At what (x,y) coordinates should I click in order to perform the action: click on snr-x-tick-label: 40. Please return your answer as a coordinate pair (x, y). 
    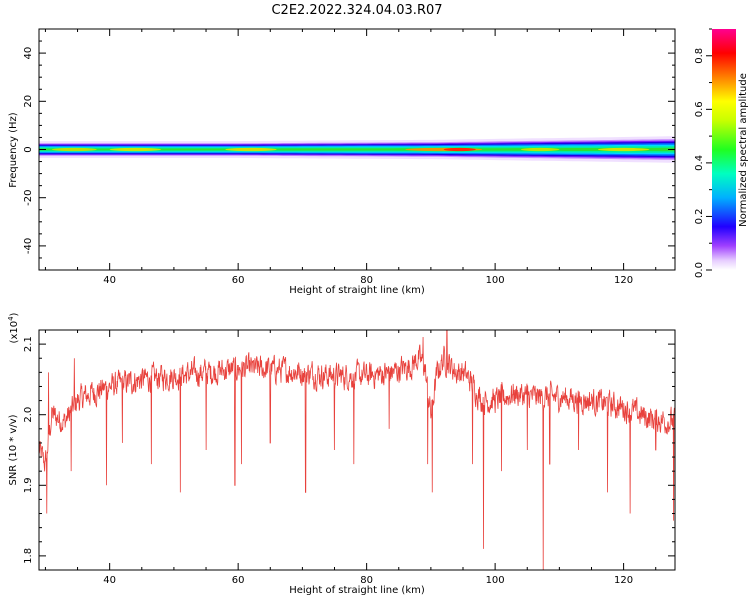
    Looking at the image, I should click on (109, 580).